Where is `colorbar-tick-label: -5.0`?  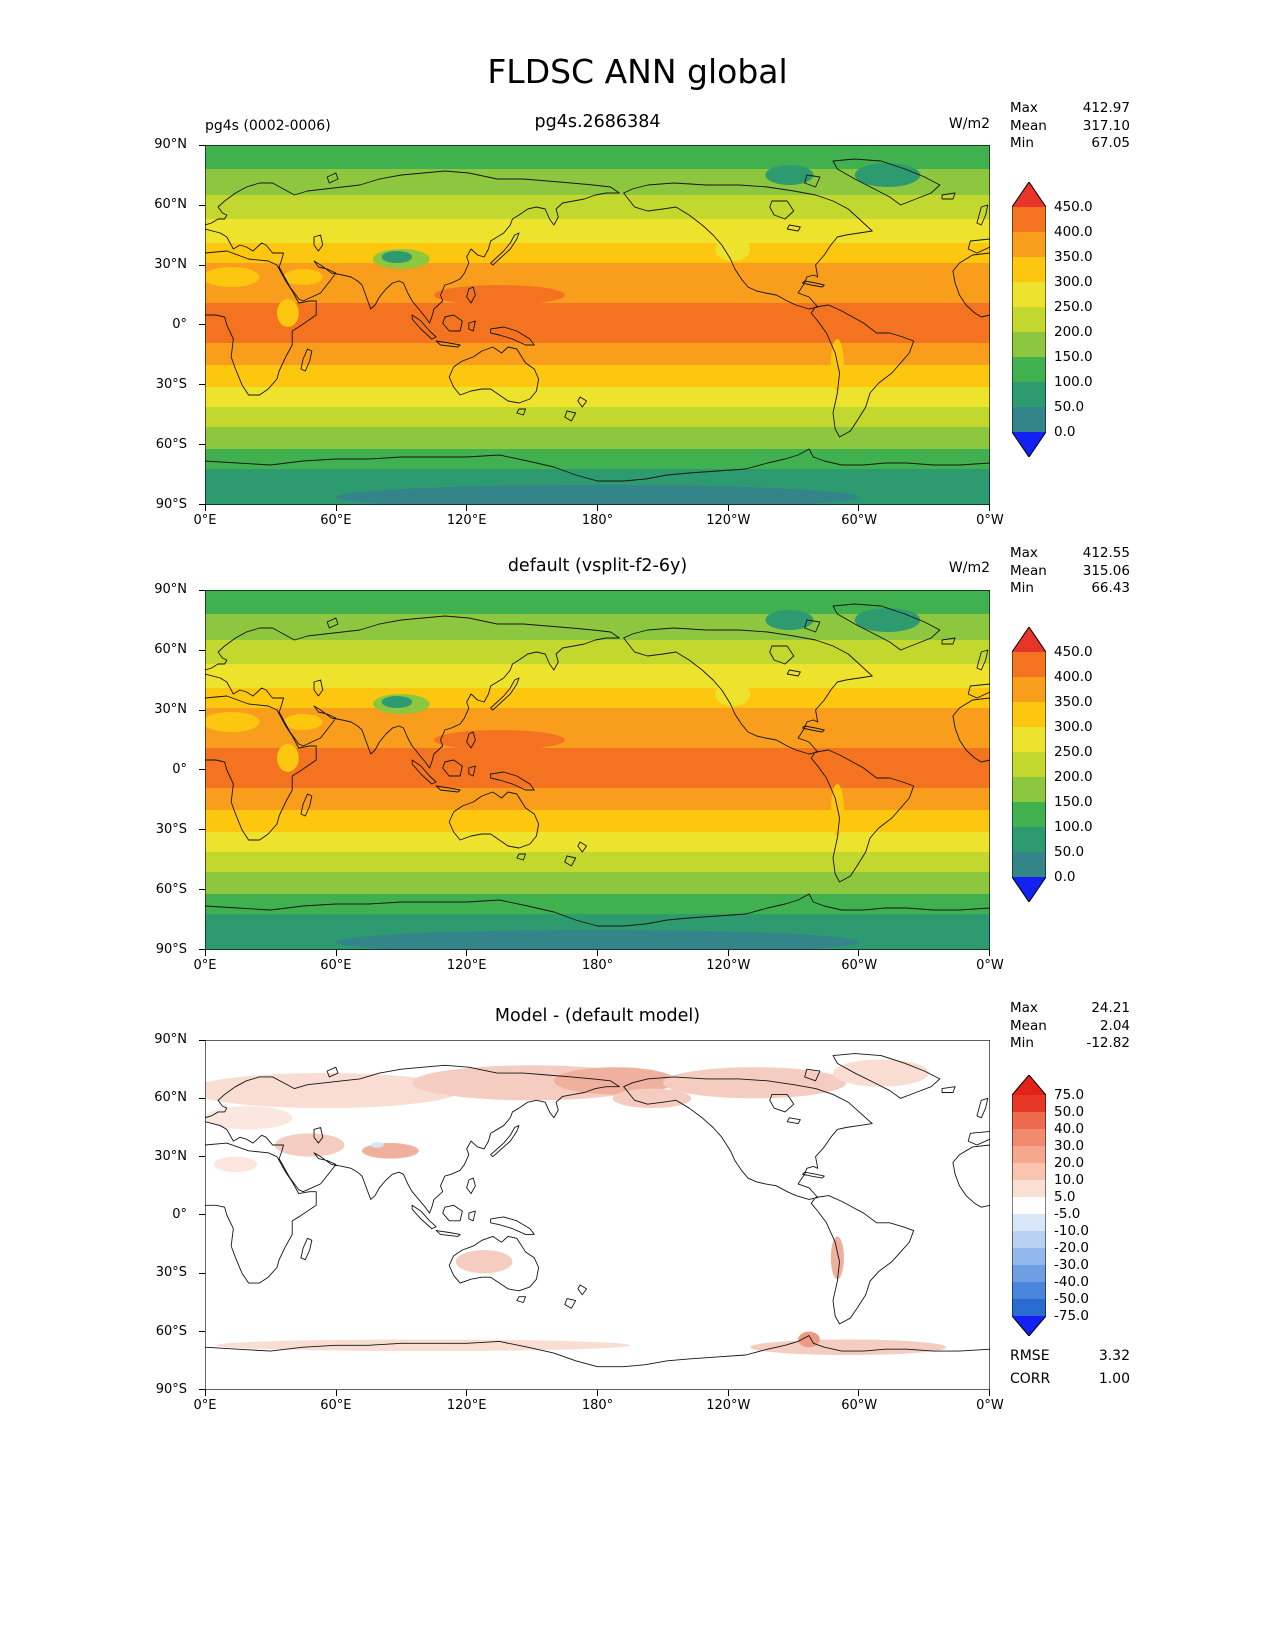
colorbar-tick-label: -5.0 is located at coordinates (1067, 1214).